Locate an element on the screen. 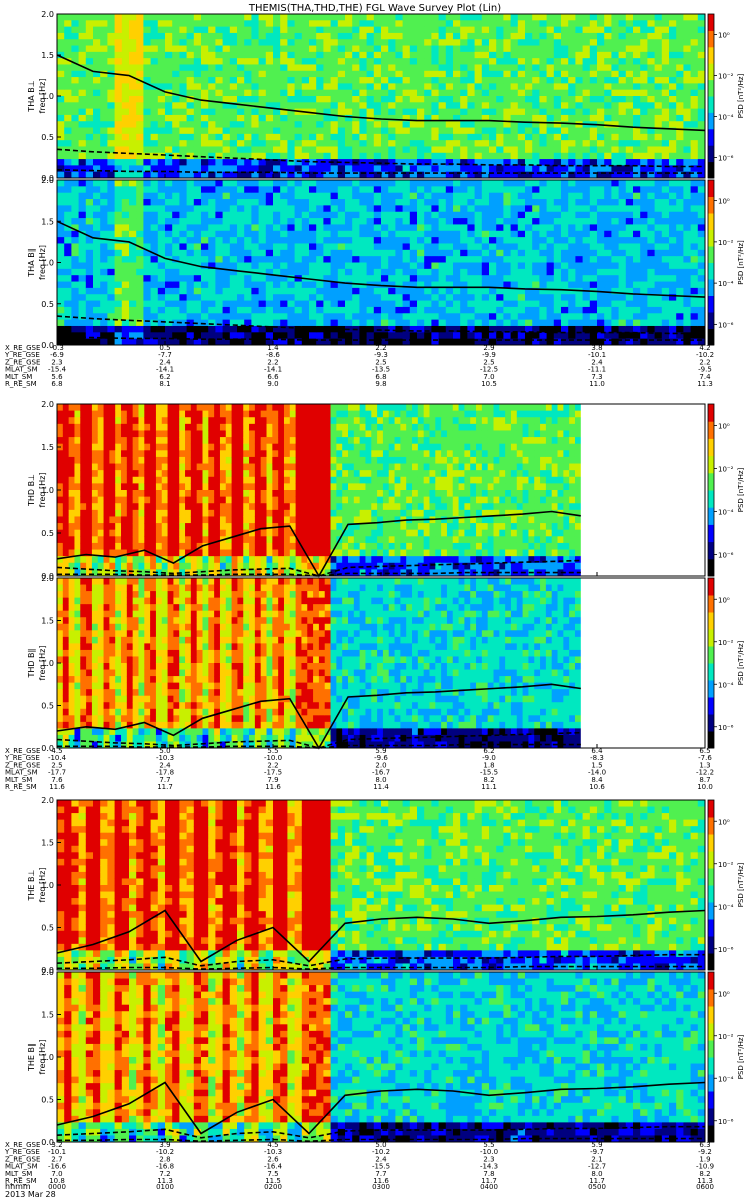  y-axis-label: freq [Hz] is located at coordinates (42, 262).